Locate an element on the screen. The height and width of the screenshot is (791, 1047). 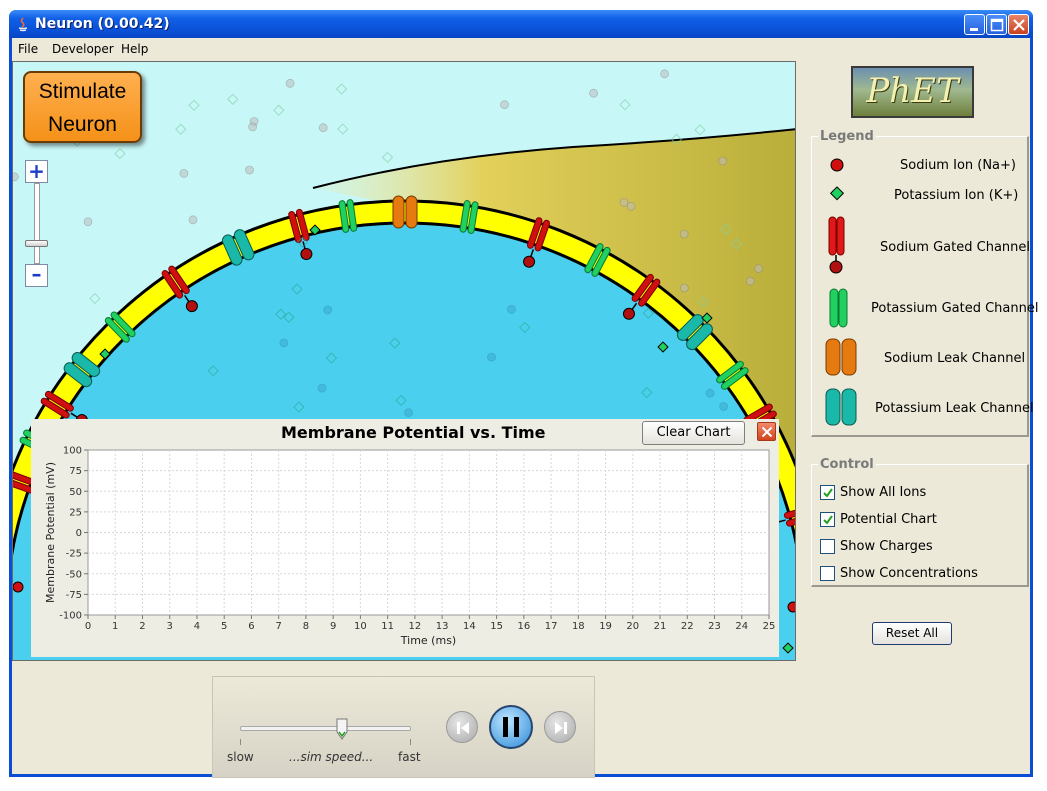
stimulate-label-line1: Stimulate is located at coordinates (82, 91).